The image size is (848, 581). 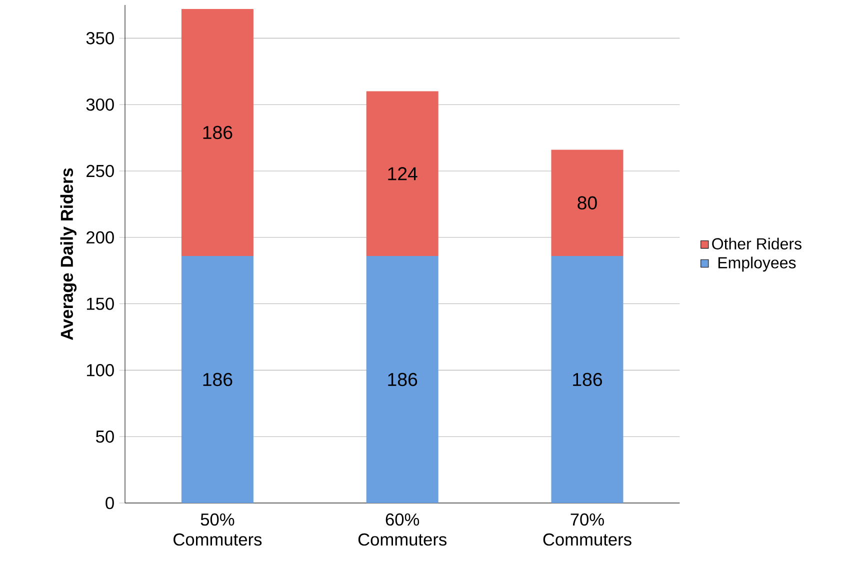 What do you see at coordinates (100, 104) in the screenshot?
I see `y-tick-label: 300` at bounding box center [100, 104].